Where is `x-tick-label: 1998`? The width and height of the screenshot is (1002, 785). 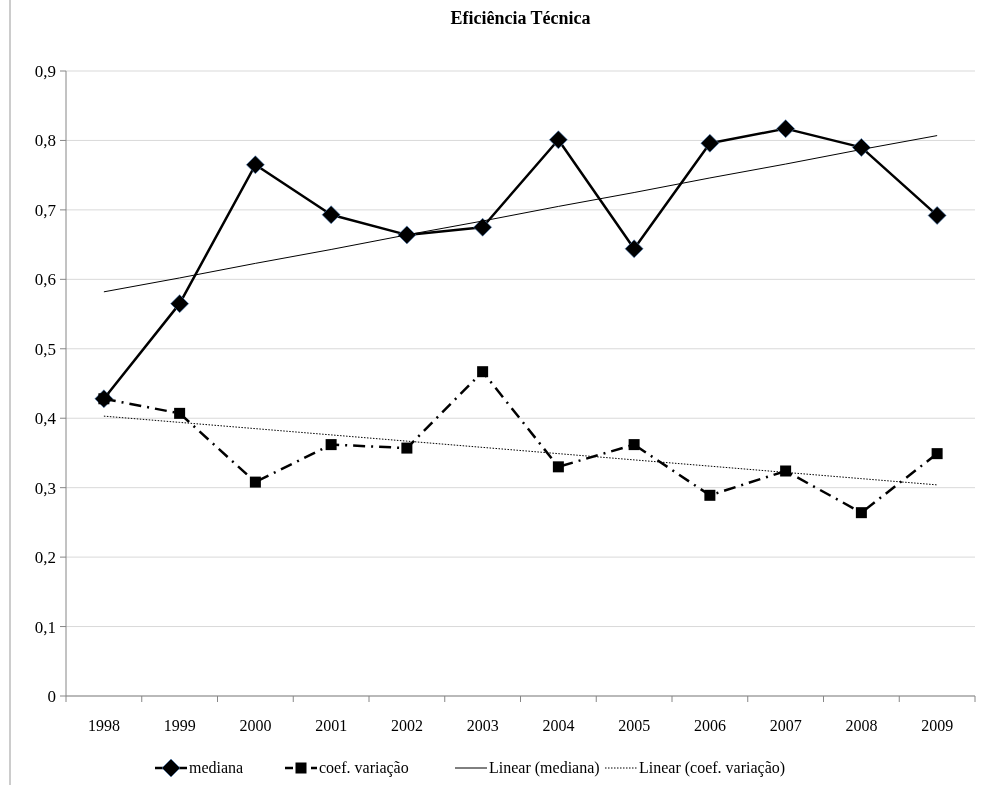 x-tick-label: 1998 is located at coordinates (103, 725).